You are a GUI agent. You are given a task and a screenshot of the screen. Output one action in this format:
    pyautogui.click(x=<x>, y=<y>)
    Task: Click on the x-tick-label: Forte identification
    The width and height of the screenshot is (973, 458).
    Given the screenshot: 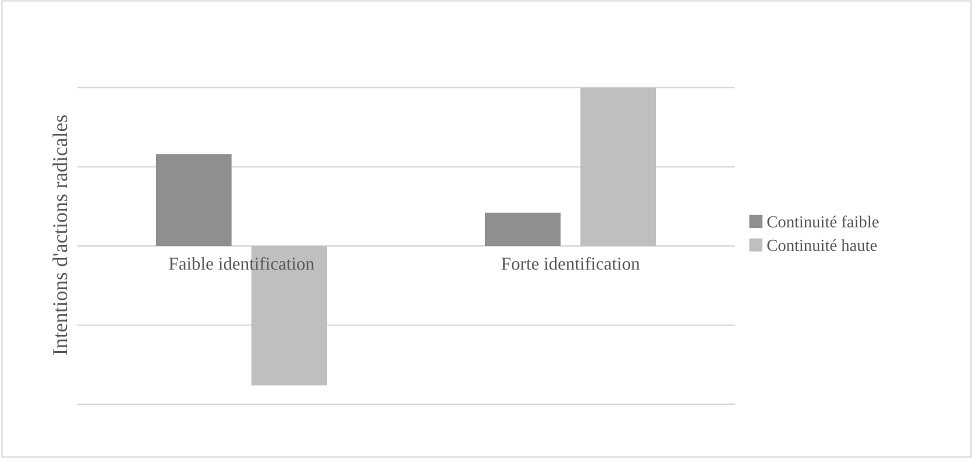 What is the action you would take?
    pyautogui.click(x=571, y=263)
    